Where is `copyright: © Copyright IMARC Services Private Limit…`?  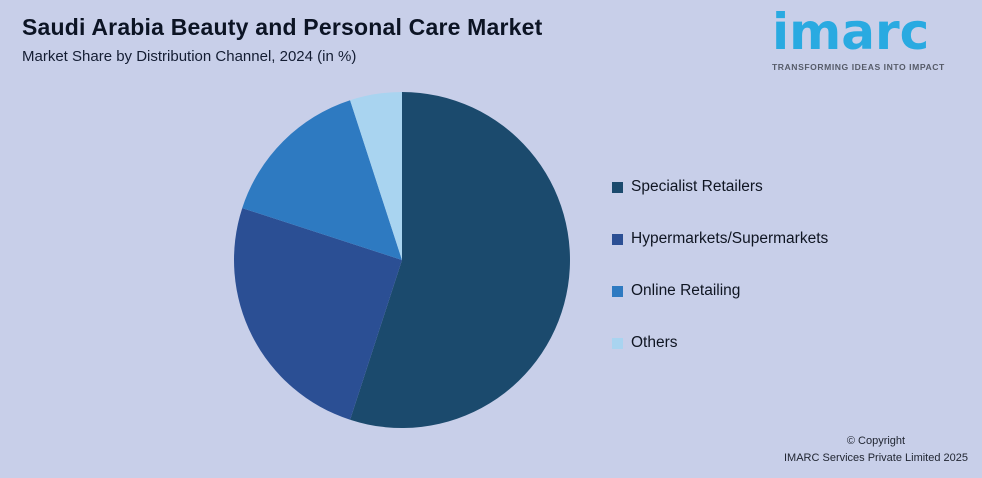
copyright: © Copyright IMARC Services Private Limit… is located at coordinates (876, 449).